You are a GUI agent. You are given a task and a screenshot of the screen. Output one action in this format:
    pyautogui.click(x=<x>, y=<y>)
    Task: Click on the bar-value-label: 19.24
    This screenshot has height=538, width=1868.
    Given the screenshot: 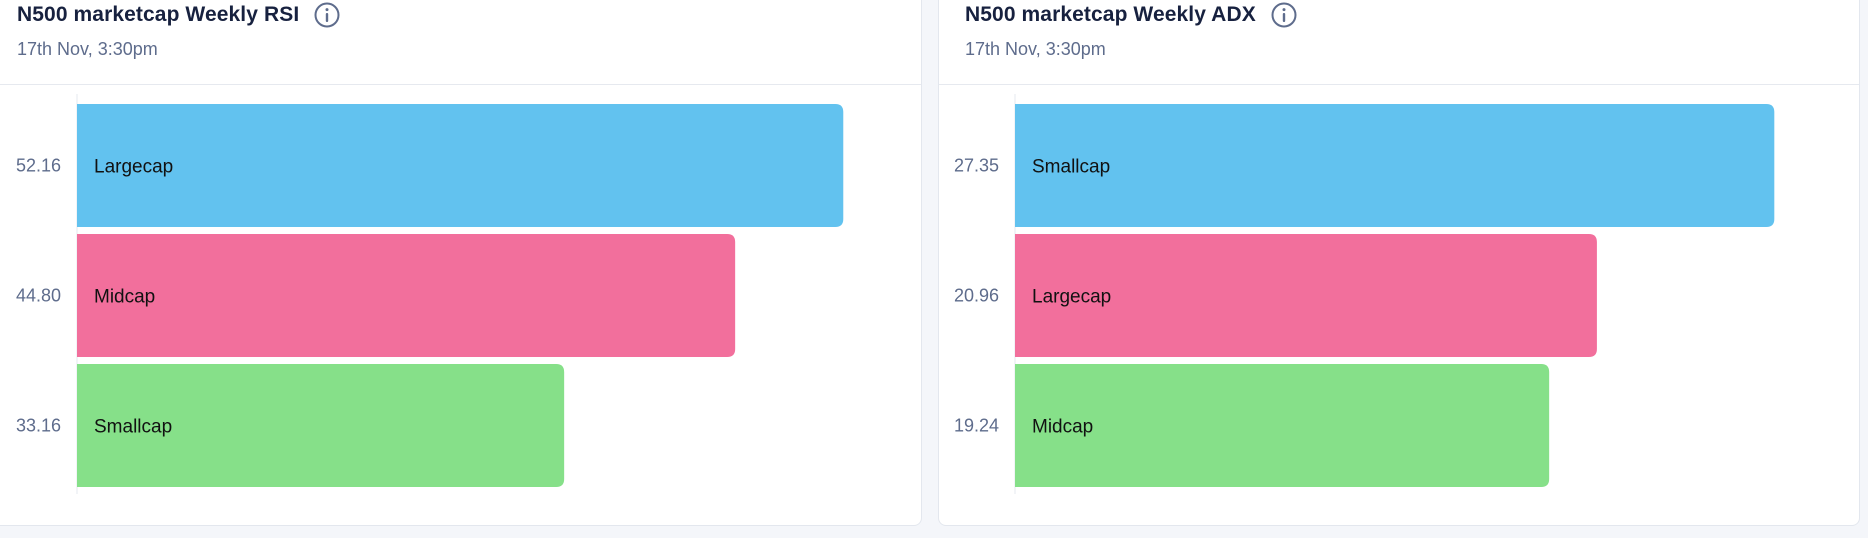 What is the action you would take?
    pyautogui.click(x=976, y=426)
    